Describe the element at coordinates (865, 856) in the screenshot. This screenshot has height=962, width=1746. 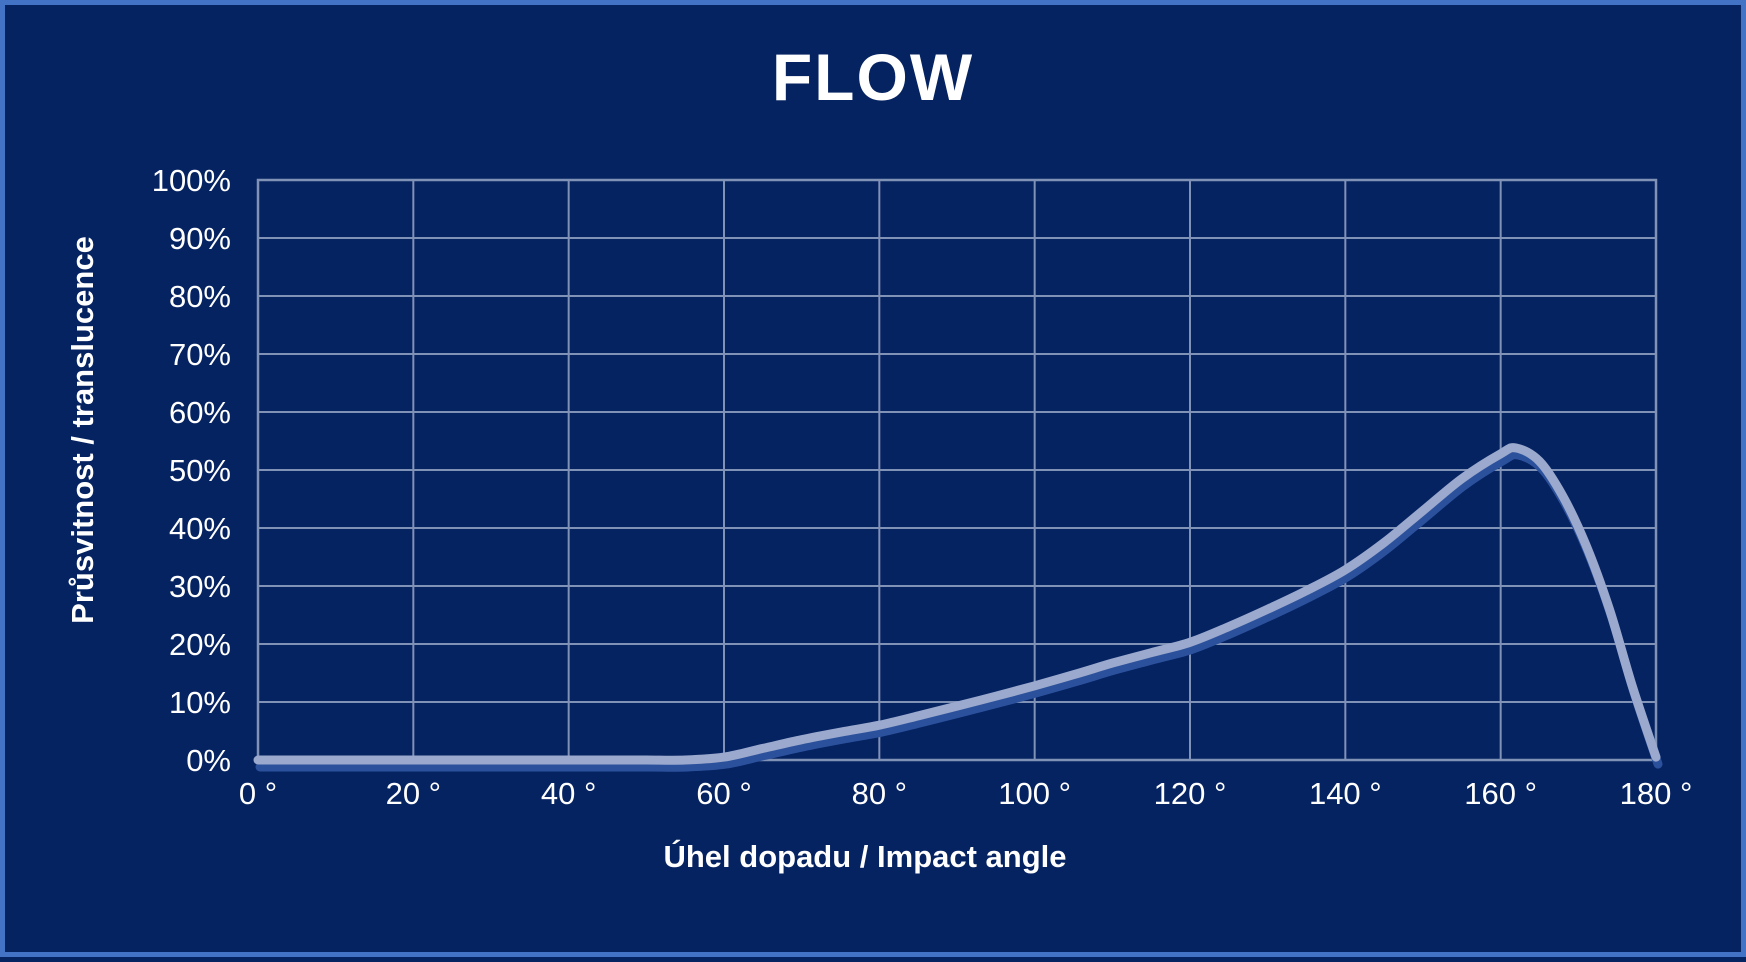
I see `x-axis-title: Úhel dopadu / Impact angle` at that location.